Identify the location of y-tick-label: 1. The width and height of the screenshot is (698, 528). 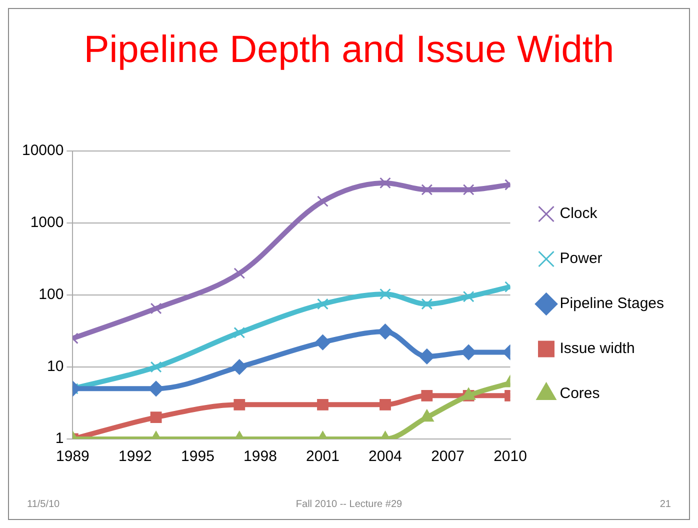
(59, 439).